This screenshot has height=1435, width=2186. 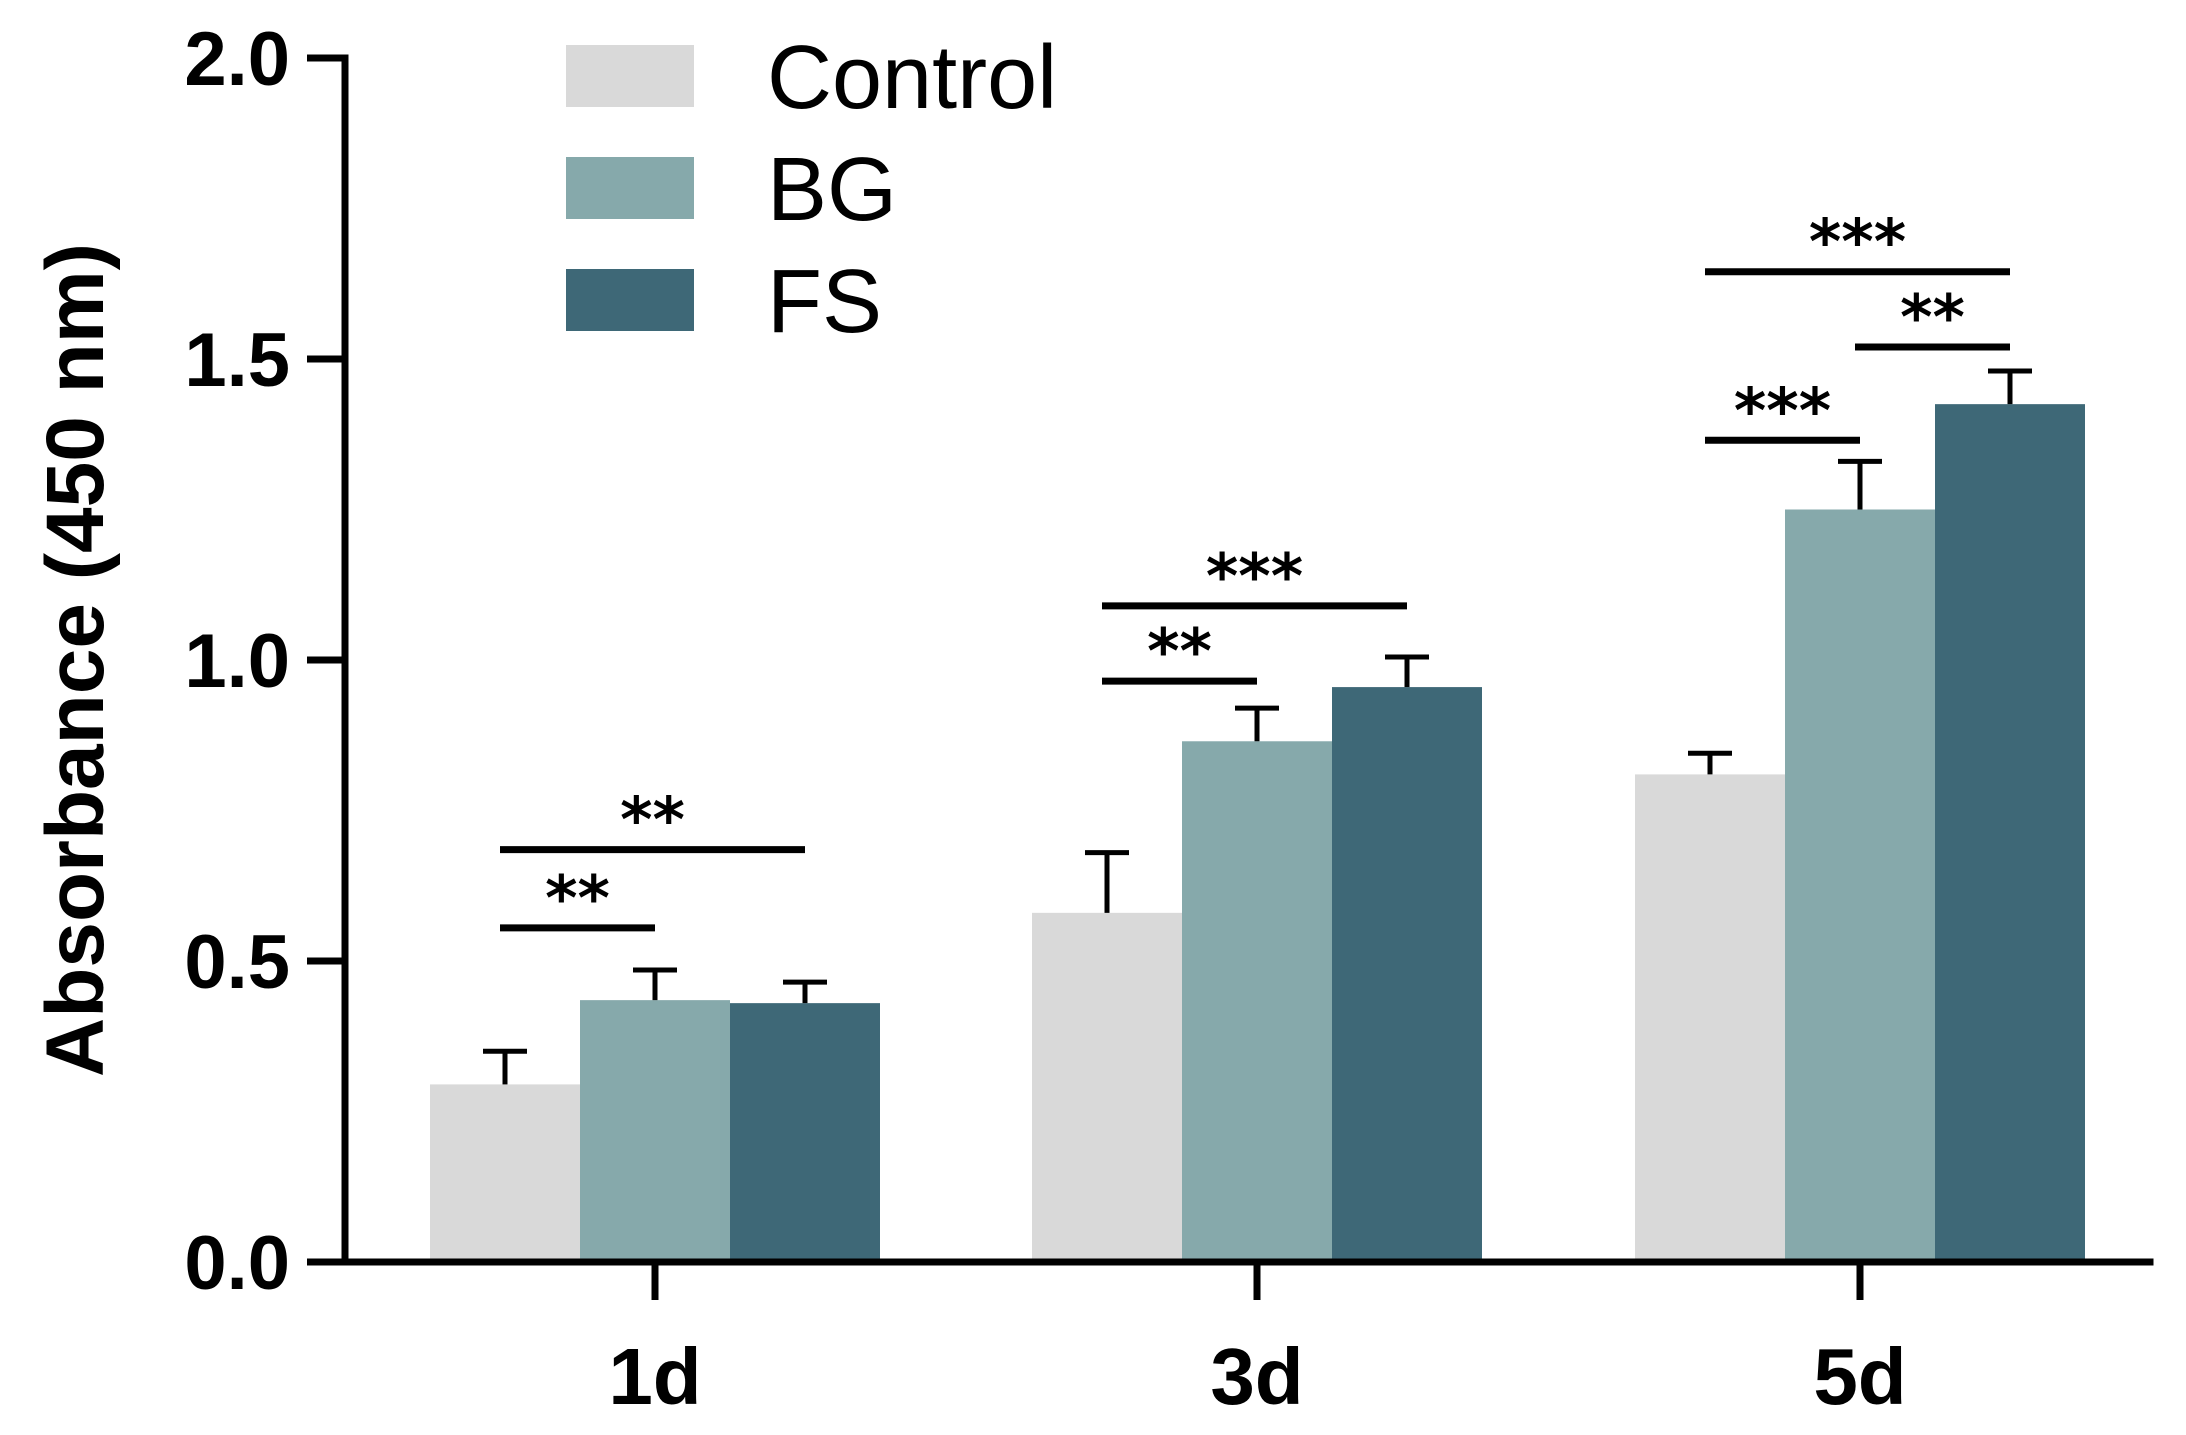 What do you see at coordinates (630, 76) in the screenshot?
I see `legend-swatch-control` at bounding box center [630, 76].